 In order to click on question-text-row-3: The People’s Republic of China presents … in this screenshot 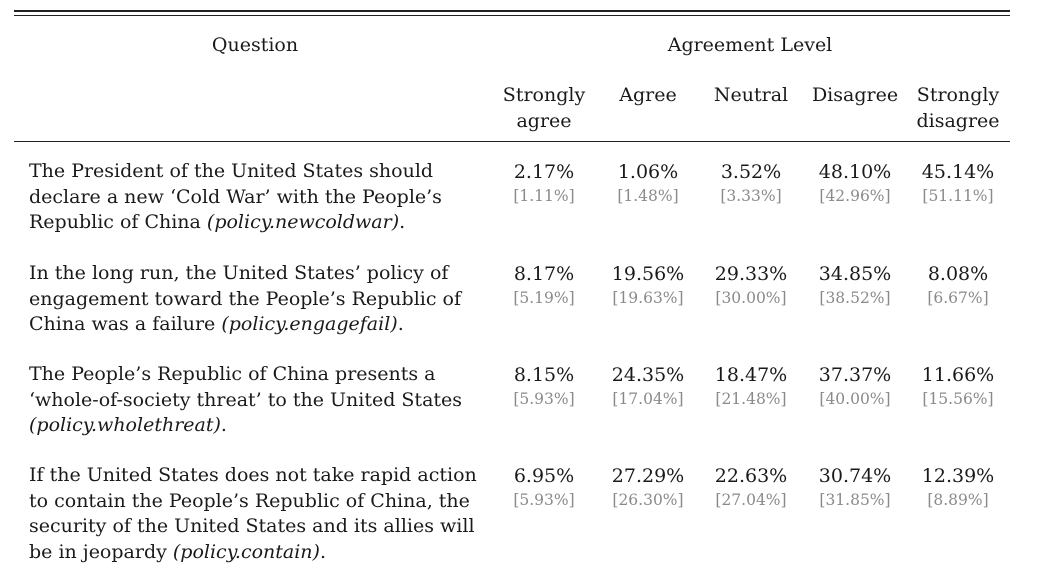, I will do `click(259, 400)`.